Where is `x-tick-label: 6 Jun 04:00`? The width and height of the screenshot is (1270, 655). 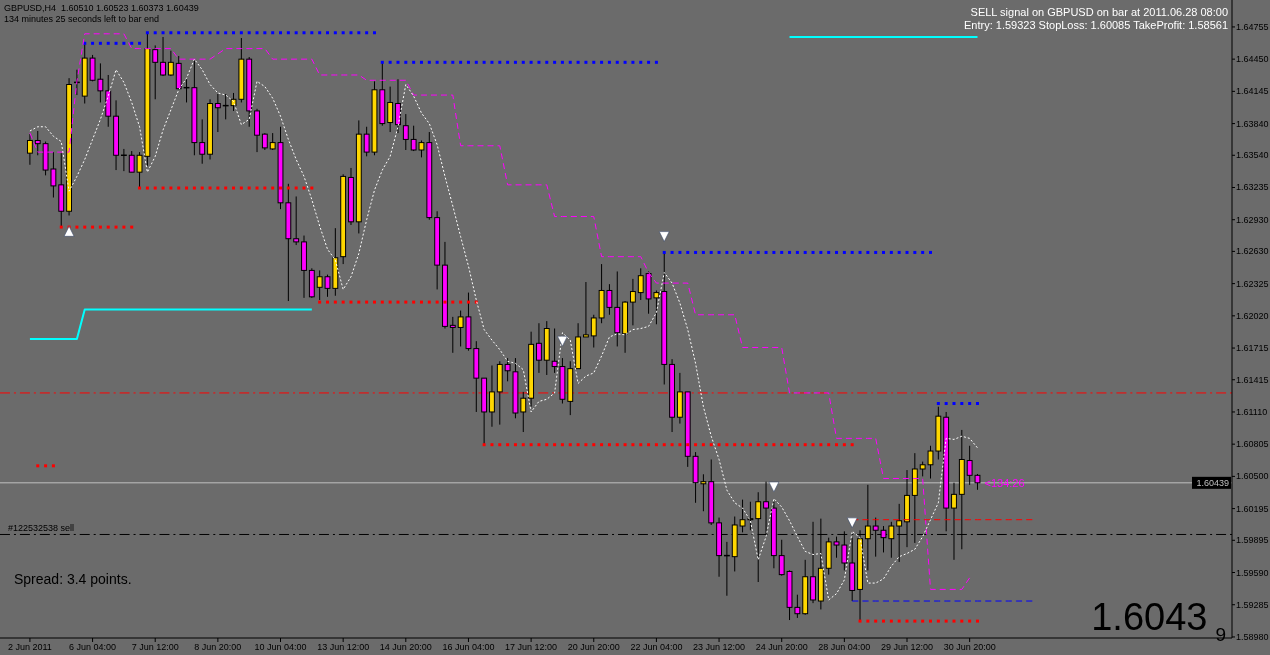 x-tick-label: 6 Jun 04:00 is located at coordinates (93, 647).